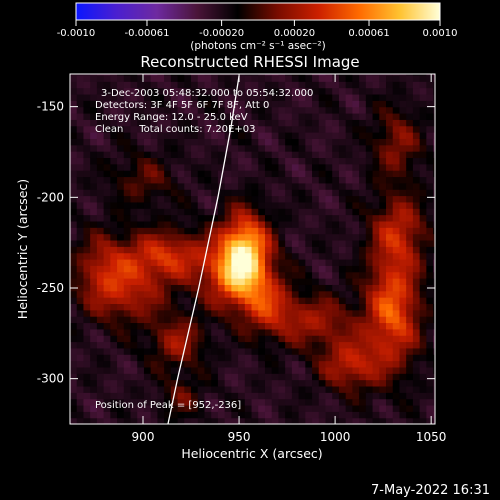 This screenshot has height=500, width=500. I want to click on colorbar-frame, so click(258, 11).